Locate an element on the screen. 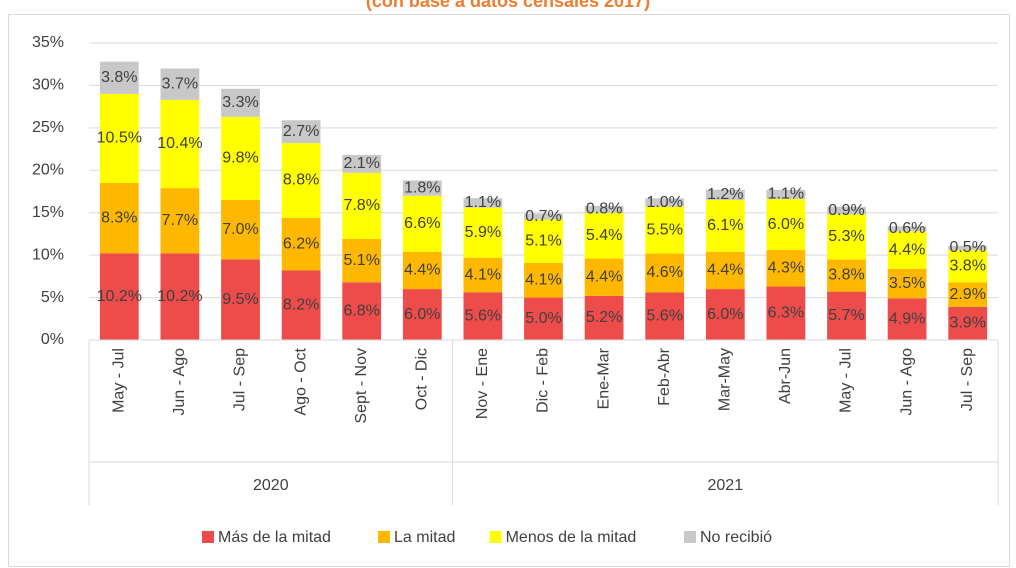 The image size is (1016, 568). x-tick-label: Jun - Ago is located at coordinates (179, 382).